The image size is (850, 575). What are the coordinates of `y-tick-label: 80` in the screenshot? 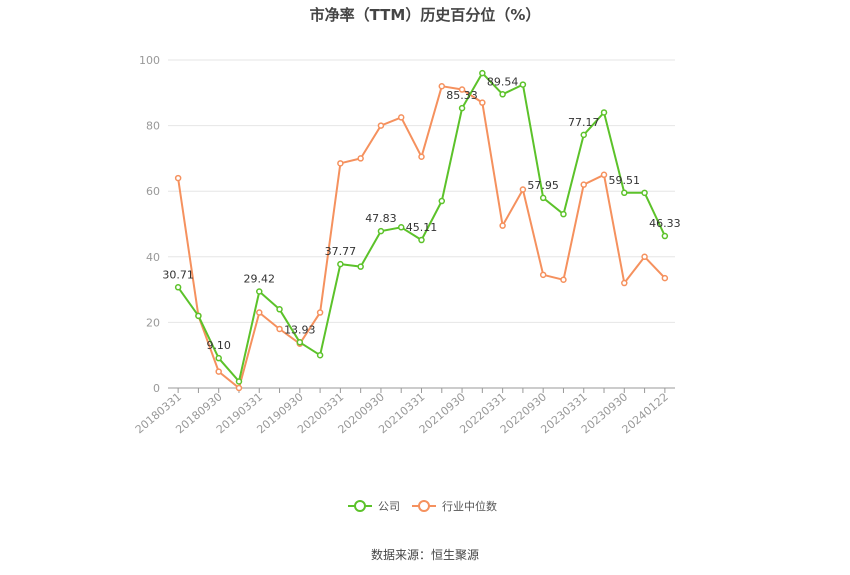 It's located at (153, 126).